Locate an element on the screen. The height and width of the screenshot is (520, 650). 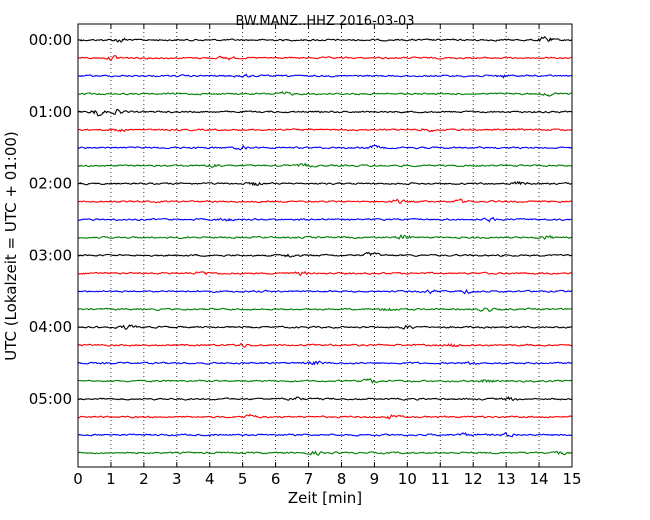
x-tick-label: 0 is located at coordinates (78, 479).